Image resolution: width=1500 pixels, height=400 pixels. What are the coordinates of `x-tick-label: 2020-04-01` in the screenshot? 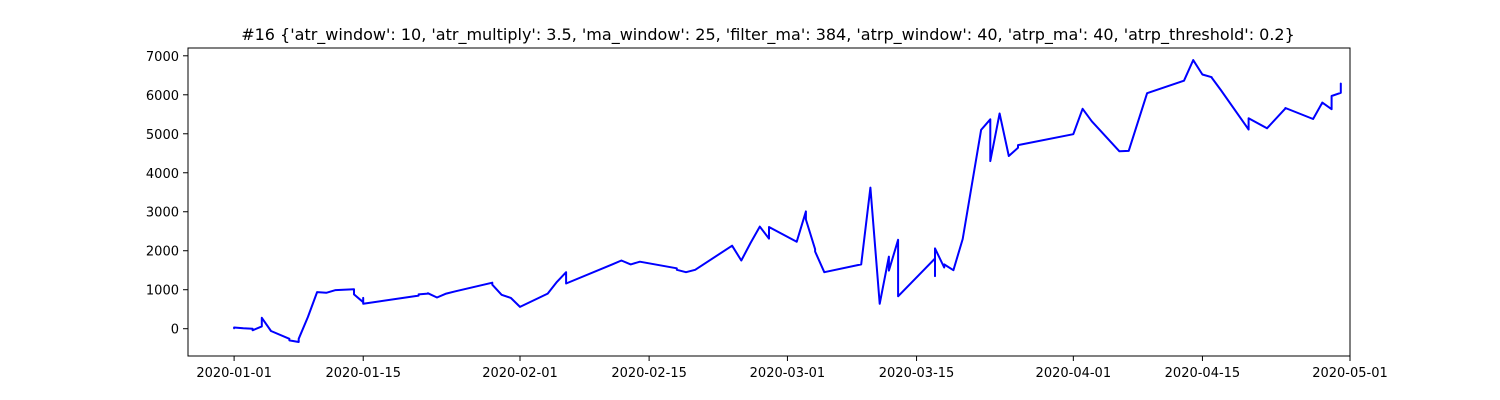 It's located at (1074, 373).